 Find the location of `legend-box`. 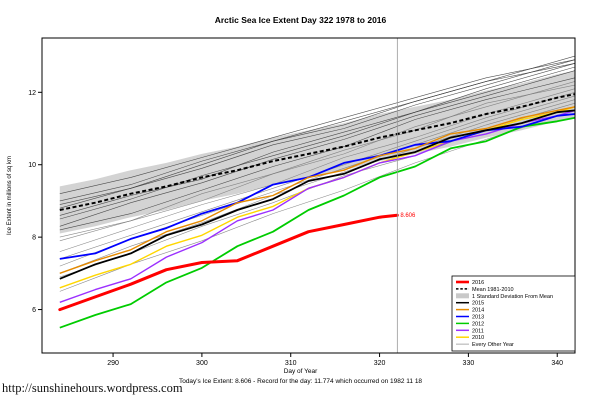

legend-box is located at coordinates (513, 313).